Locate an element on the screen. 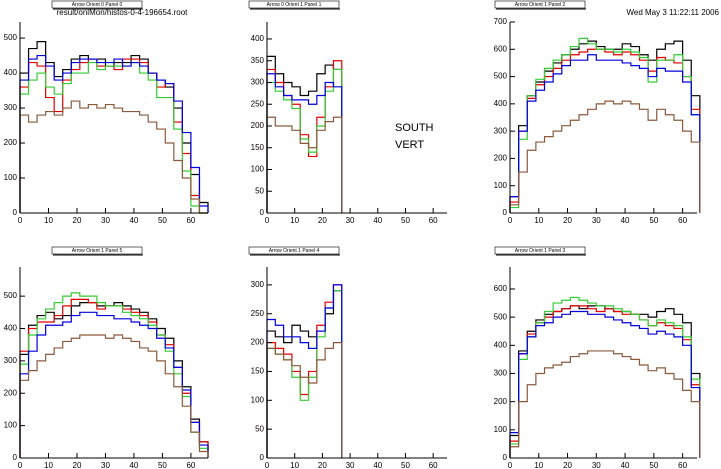  panel-title: Arrow Orient 1 Panel 2 is located at coordinates (540, 5).